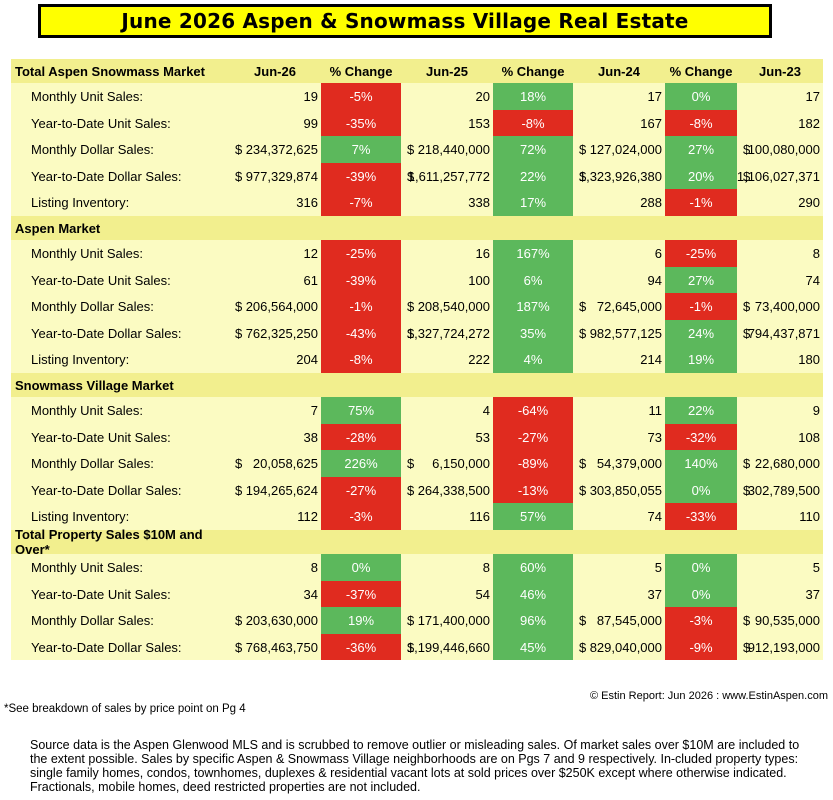 The height and width of the screenshot is (800, 833). What do you see at coordinates (361, 253) in the screenshot?
I see `percent-change-cell: -25%` at bounding box center [361, 253].